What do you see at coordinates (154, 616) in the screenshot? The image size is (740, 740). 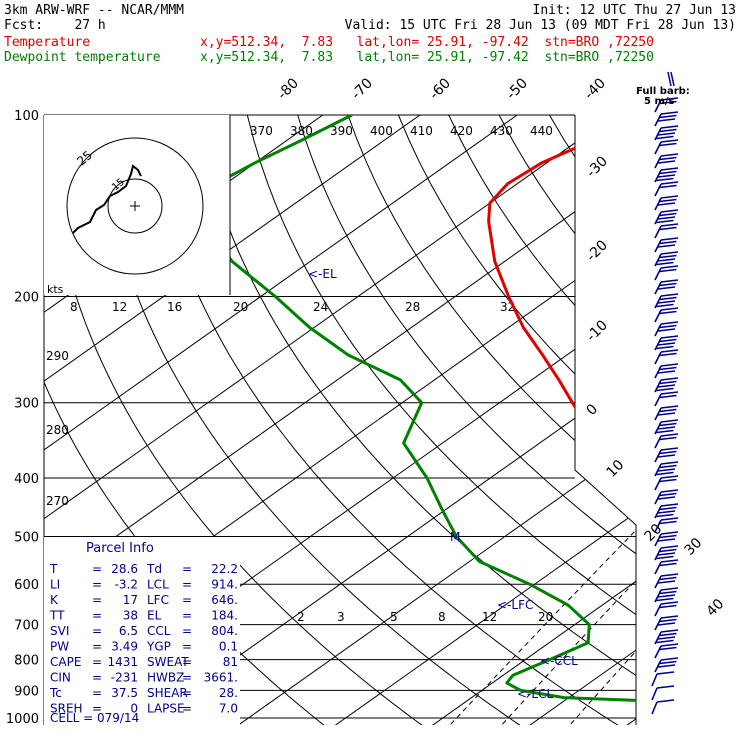 I see `parcel-label: EL` at bounding box center [154, 616].